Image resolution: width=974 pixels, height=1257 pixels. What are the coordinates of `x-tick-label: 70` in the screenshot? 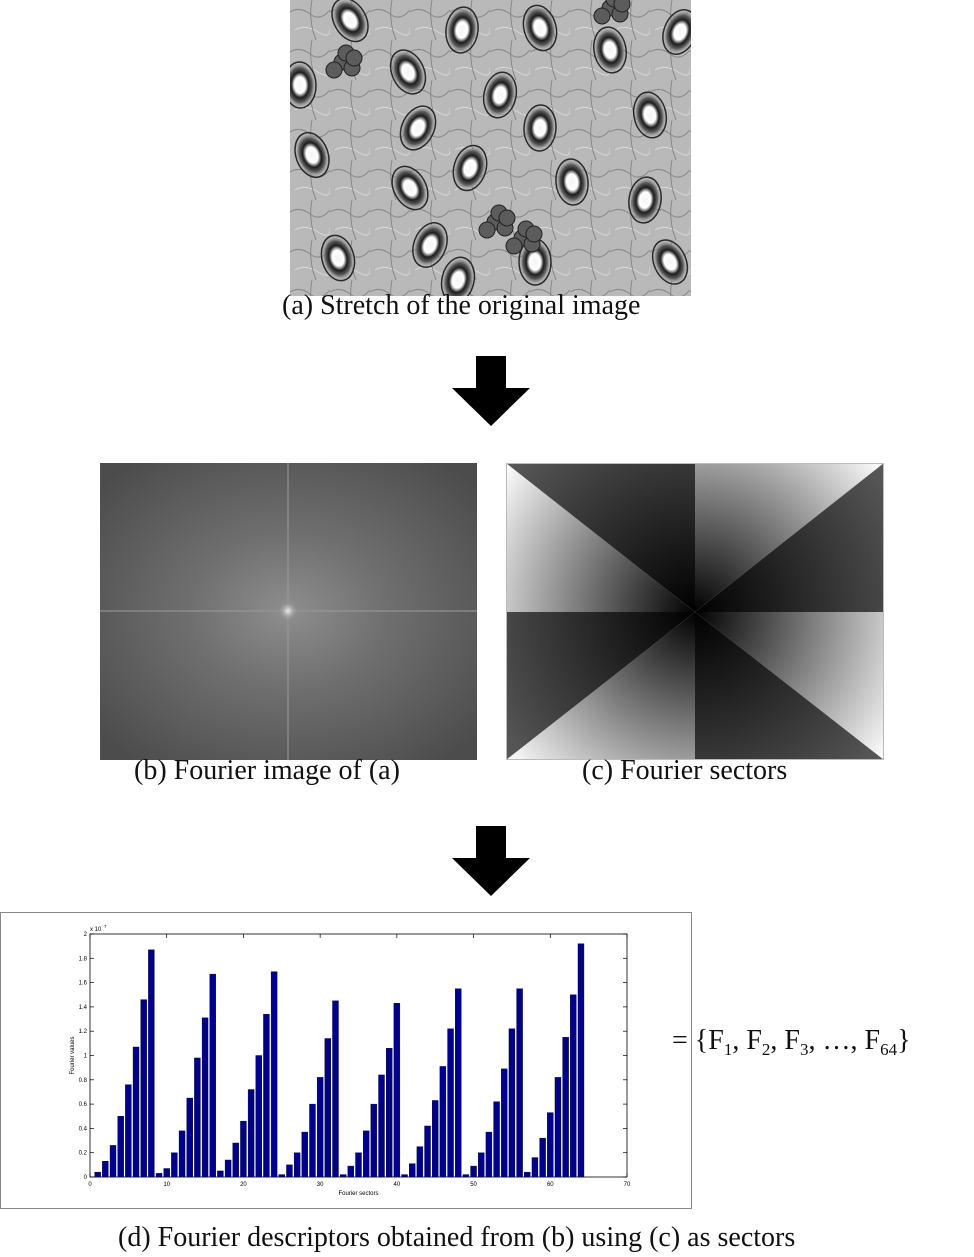 It's located at (627, 1185).